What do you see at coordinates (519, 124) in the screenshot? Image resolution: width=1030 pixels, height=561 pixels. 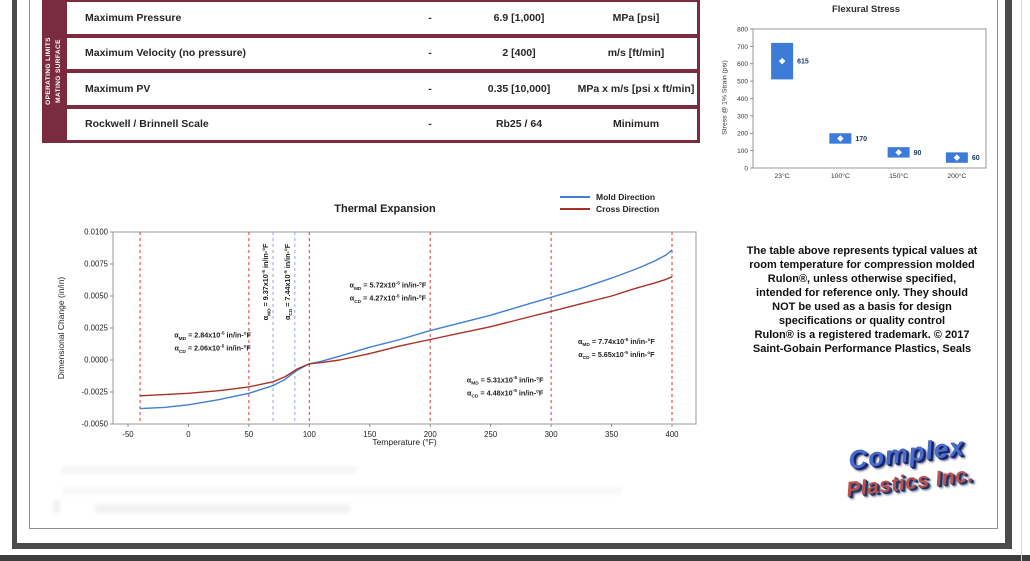 I see `row-value: Rb25 / 64` at bounding box center [519, 124].